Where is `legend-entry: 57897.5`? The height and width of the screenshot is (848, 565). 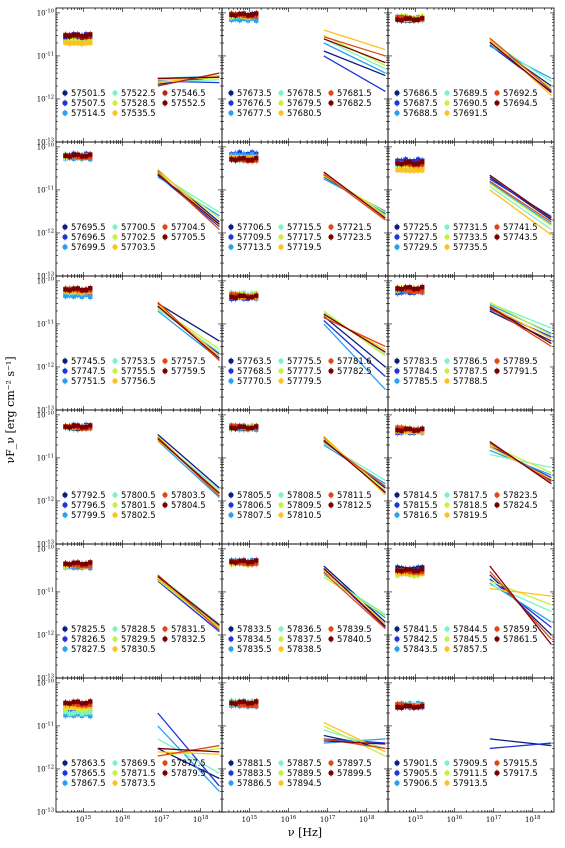 legend-entry: 57897.5 is located at coordinates (354, 763).